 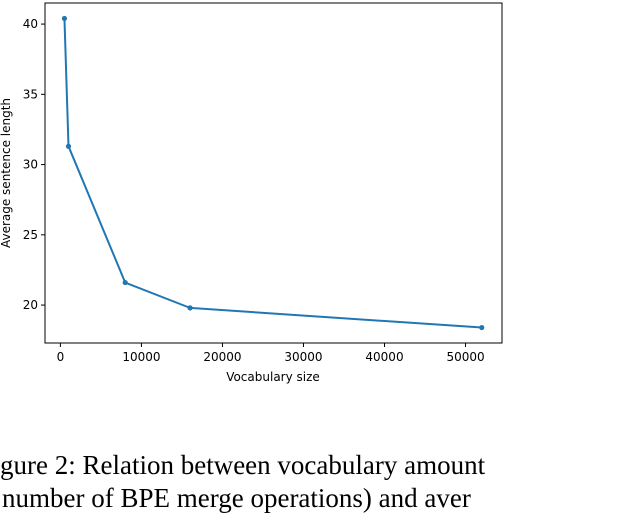 I want to click on x-tick-label: 0, so click(x=61, y=357).